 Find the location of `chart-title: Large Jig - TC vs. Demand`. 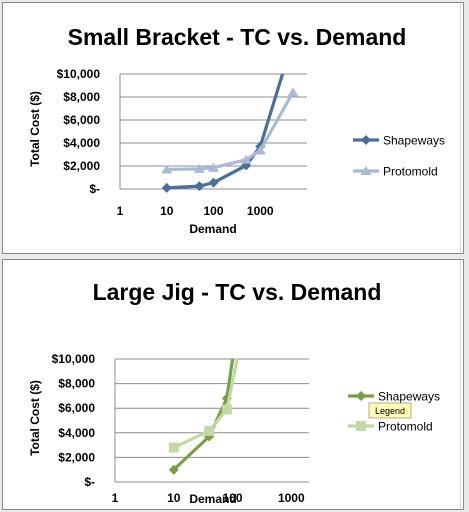

chart-title: Large Jig - TC vs. Demand is located at coordinates (237, 292).